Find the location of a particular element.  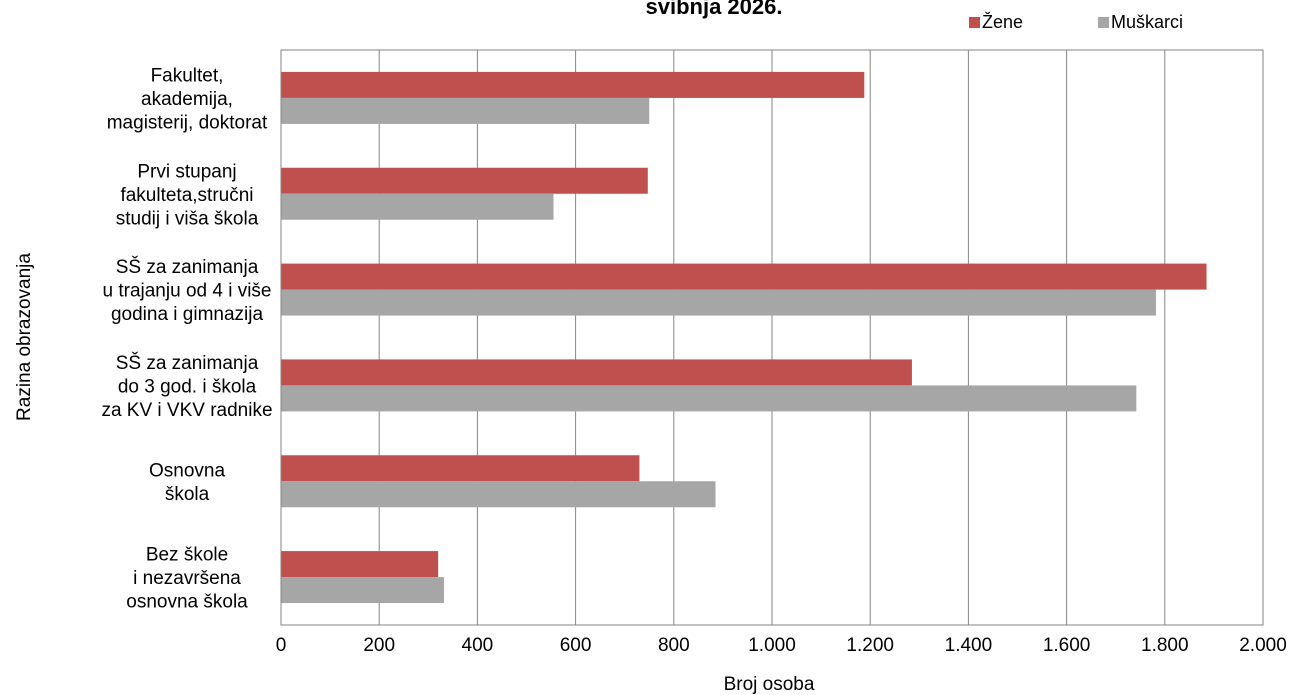

legend-label-muskarci: Muškarci is located at coordinates (1147, 22).